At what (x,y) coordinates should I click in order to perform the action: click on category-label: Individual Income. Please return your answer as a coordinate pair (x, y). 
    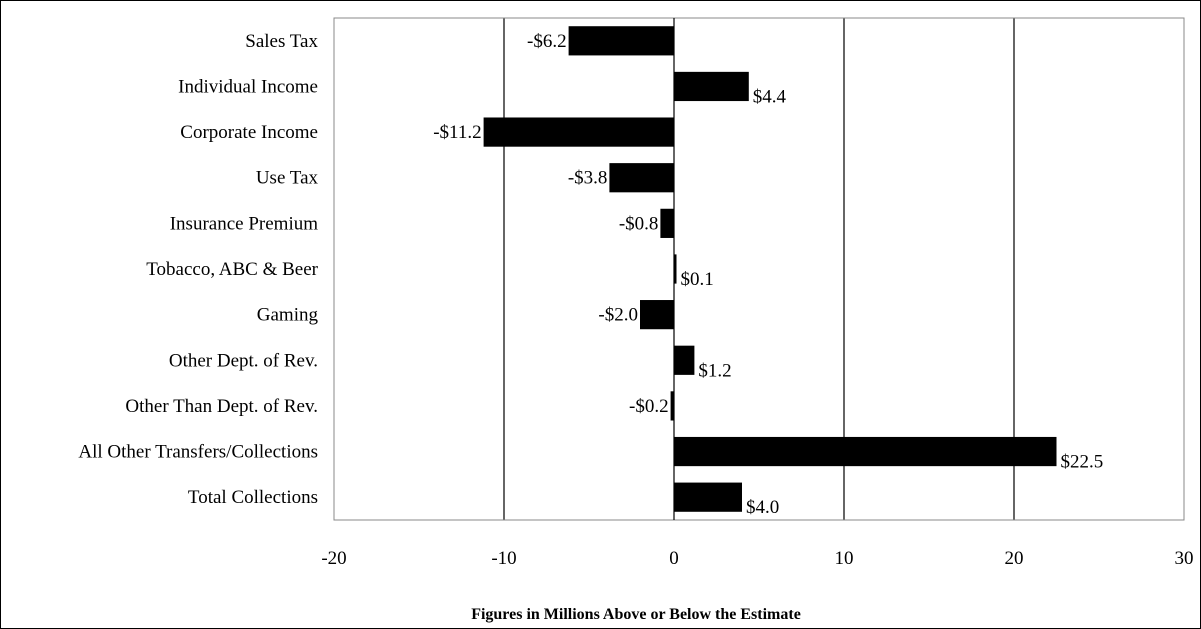
    Looking at the image, I should click on (248, 86).